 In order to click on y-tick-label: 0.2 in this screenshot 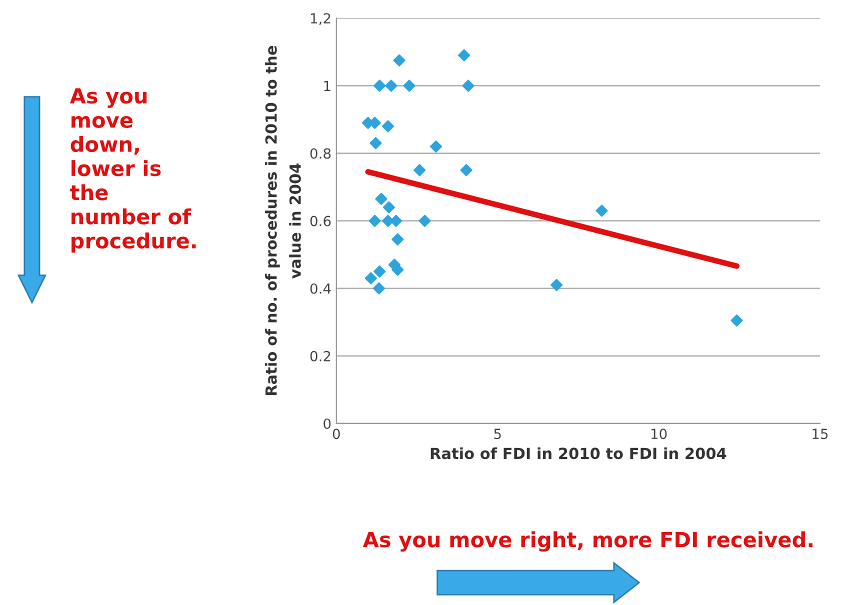, I will do `click(320, 356)`.